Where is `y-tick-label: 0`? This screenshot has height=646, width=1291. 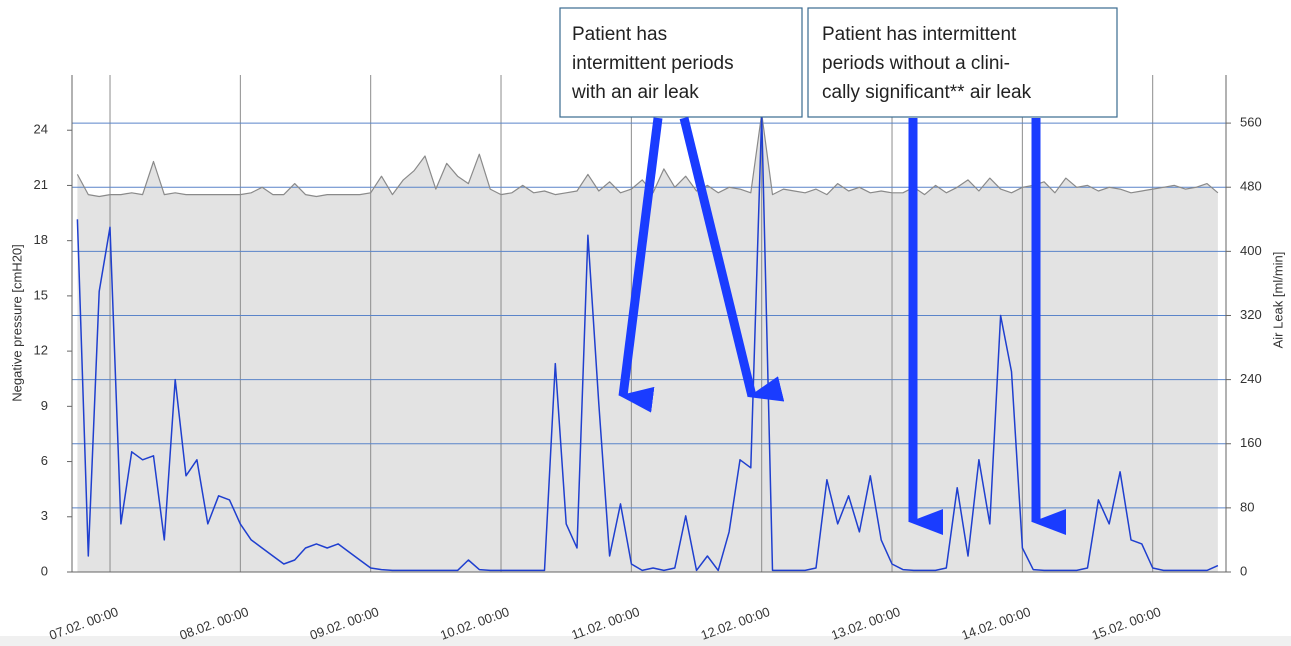 y-tick-label: 0 is located at coordinates (44, 570).